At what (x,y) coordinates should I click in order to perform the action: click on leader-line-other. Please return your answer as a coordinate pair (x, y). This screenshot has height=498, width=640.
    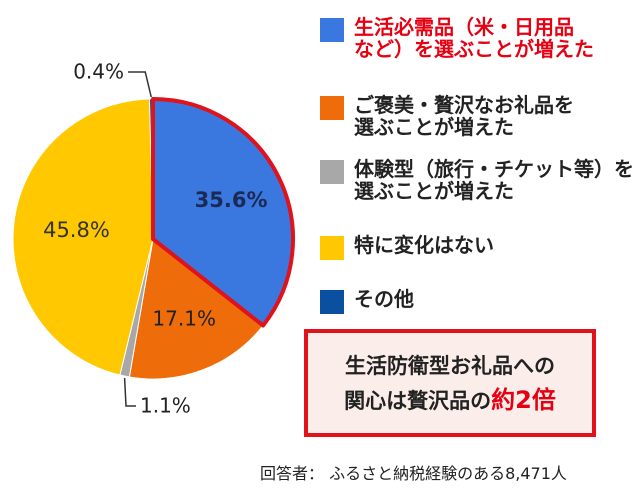
    Looking at the image, I should click on (140, 84).